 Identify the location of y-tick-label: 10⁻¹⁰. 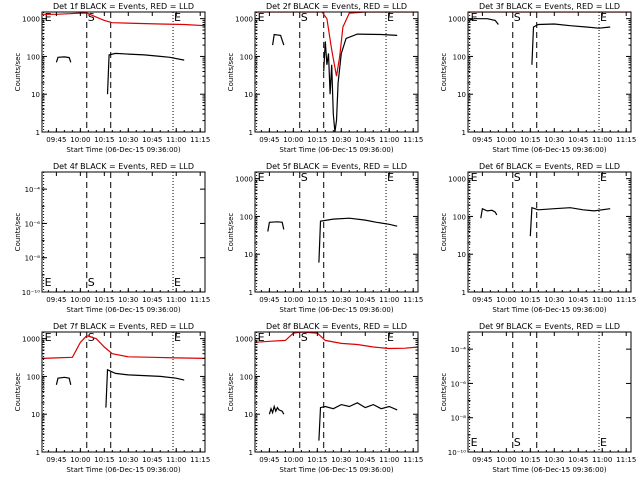
(31, 293).